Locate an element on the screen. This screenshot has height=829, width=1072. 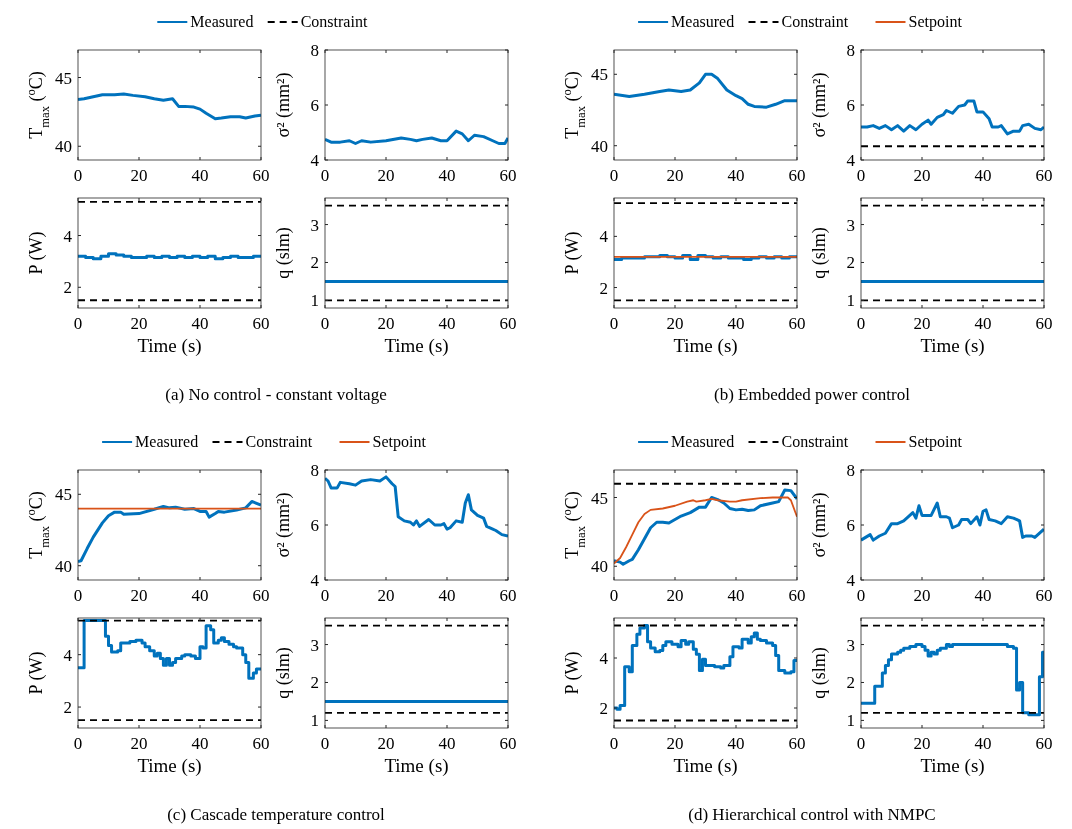
text: (a) No control - constant voltage is located at coordinates (276, 394).